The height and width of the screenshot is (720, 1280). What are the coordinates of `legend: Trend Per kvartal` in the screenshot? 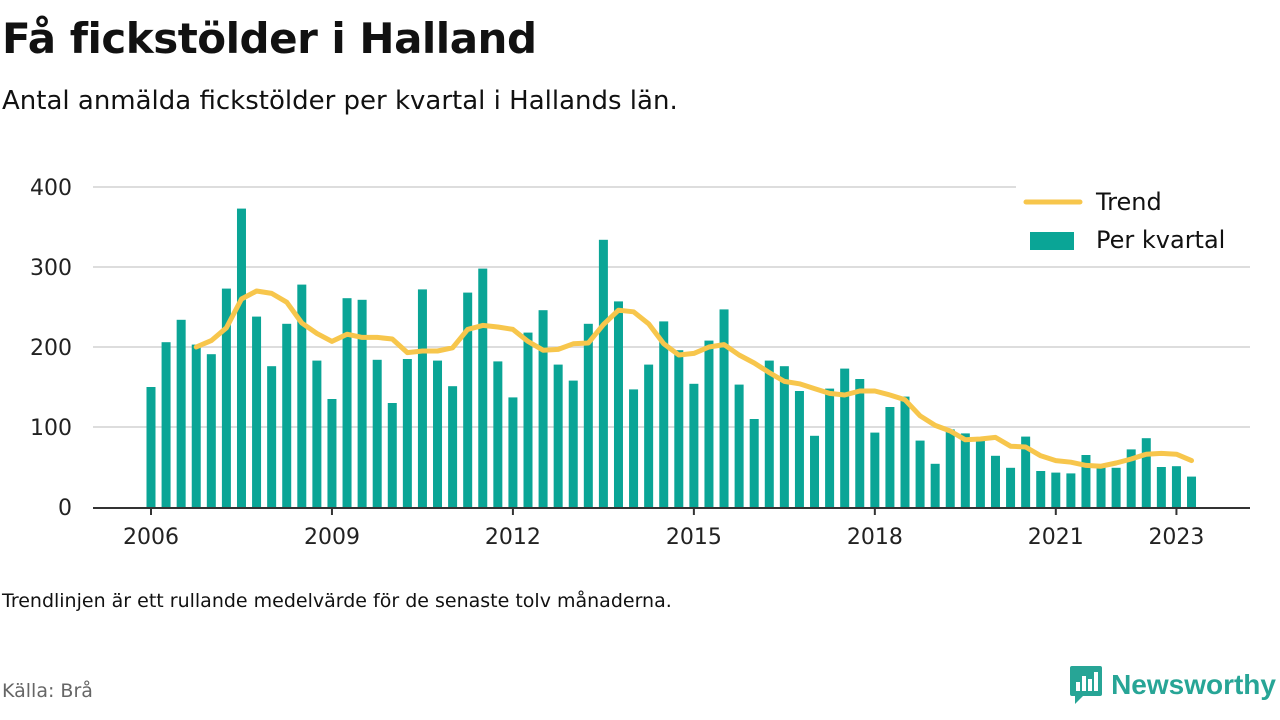 It's located at (1133, 222).